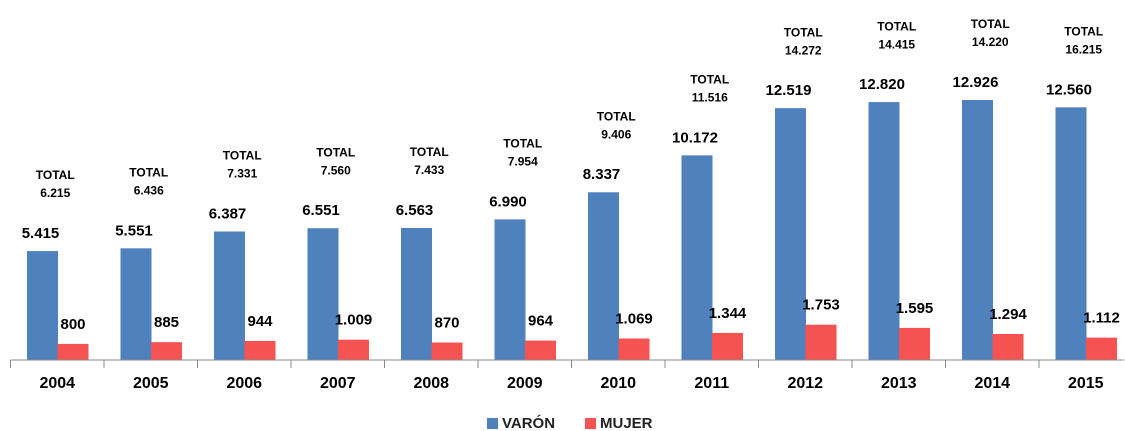  I want to click on total-value: 11.516, so click(710, 98).